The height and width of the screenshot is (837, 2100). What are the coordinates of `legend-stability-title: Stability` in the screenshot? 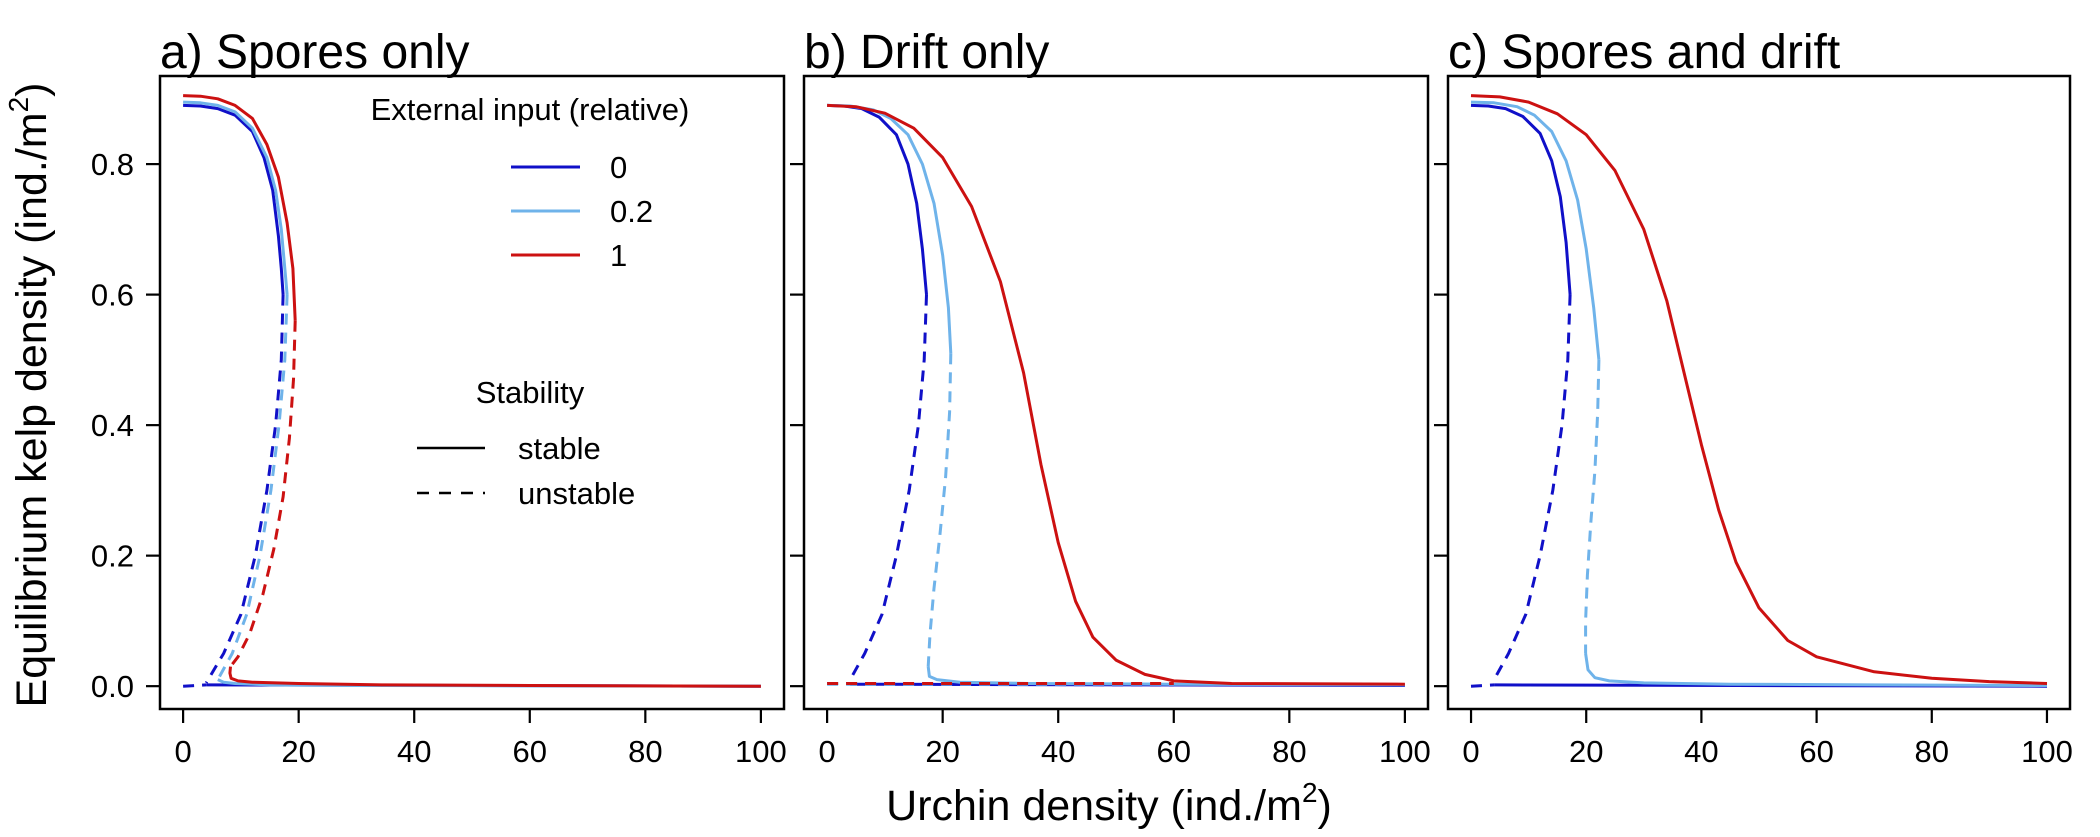 It's located at (530, 392).